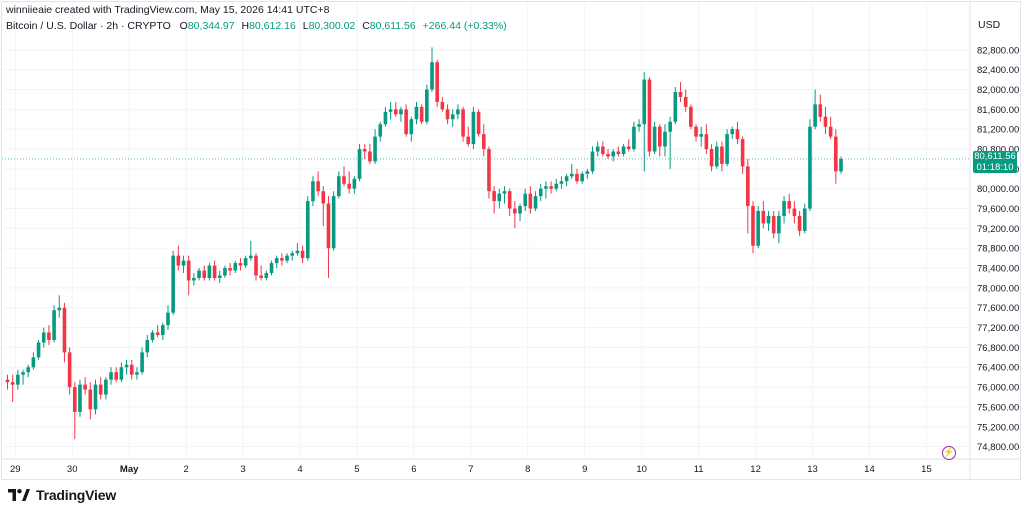 Image resolution: width=1024 pixels, height=514 pixels. Describe the element at coordinates (366, 26) in the screenshot. I see `close-label: C` at that location.